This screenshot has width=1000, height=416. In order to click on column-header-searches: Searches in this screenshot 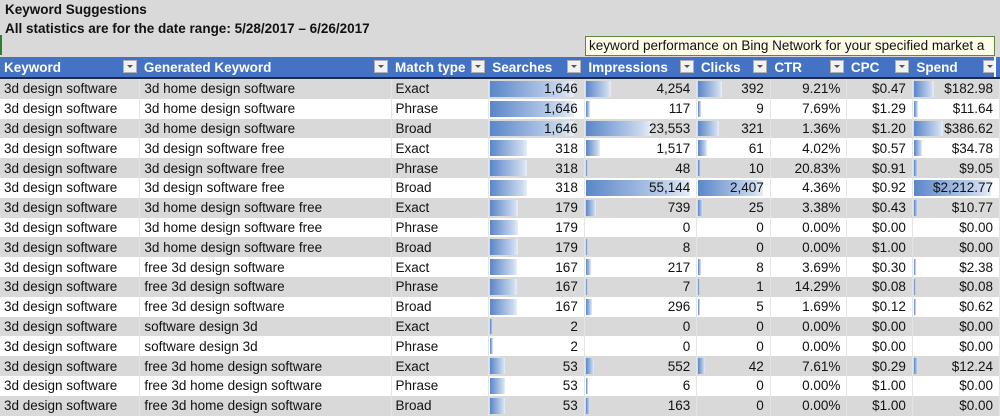, I will do `click(536, 68)`.